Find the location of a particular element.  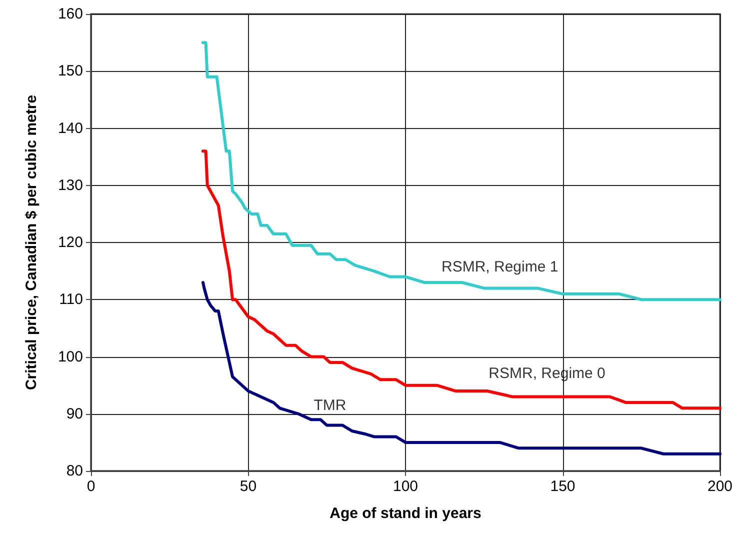

x-tick-label: 150 is located at coordinates (563, 486).